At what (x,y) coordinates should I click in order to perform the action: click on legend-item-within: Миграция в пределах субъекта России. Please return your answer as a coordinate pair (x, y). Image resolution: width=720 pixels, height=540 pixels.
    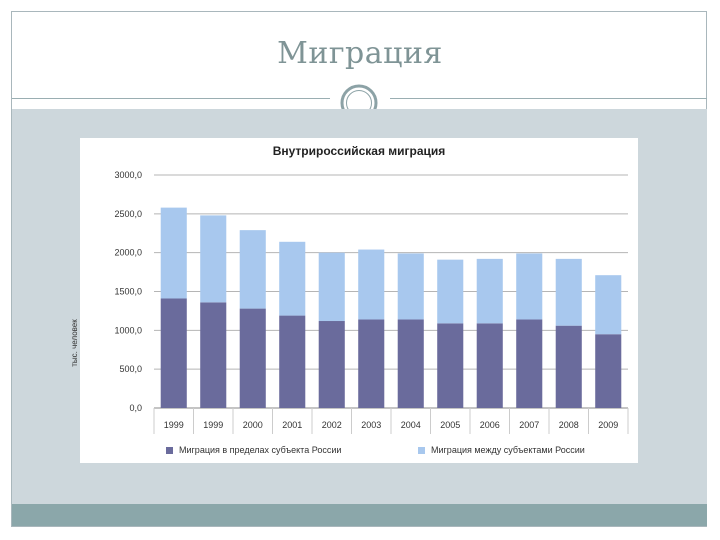
    Looking at the image, I should click on (253, 450).